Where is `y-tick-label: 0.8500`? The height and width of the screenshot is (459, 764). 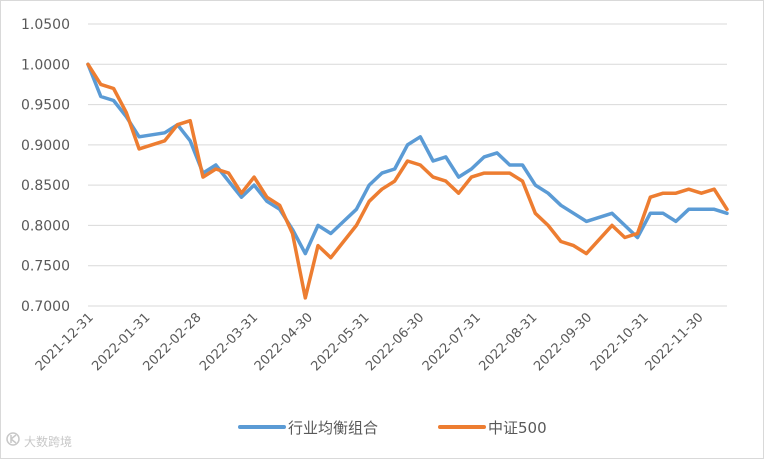
y-tick-label: 0.8500 is located at coordinates (45, 186).